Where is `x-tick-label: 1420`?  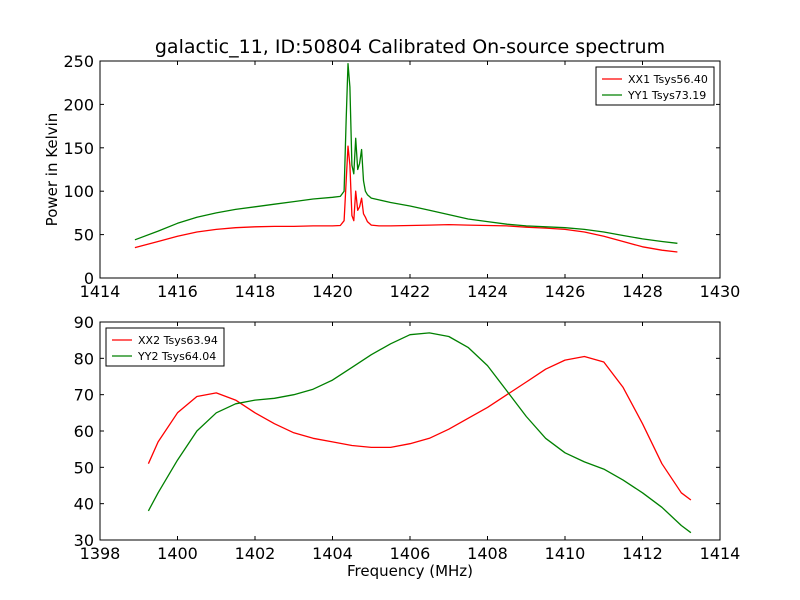 x-tick-label: 1420 is located at coordinates (332, 291).